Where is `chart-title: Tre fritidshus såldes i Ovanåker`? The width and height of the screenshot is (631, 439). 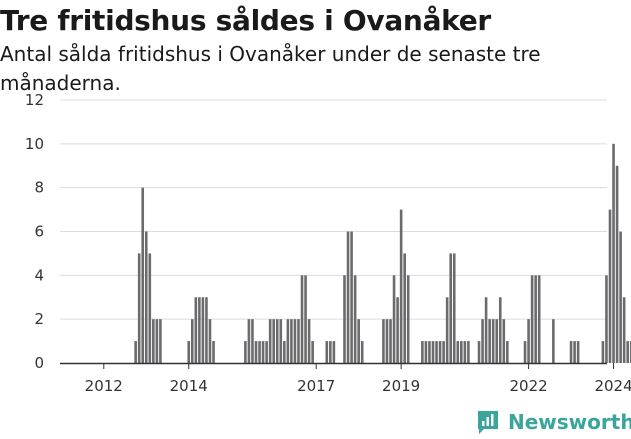
chart-title: Tre fritidshus såldes i Ovanåker is located at coordinates (245, 20).